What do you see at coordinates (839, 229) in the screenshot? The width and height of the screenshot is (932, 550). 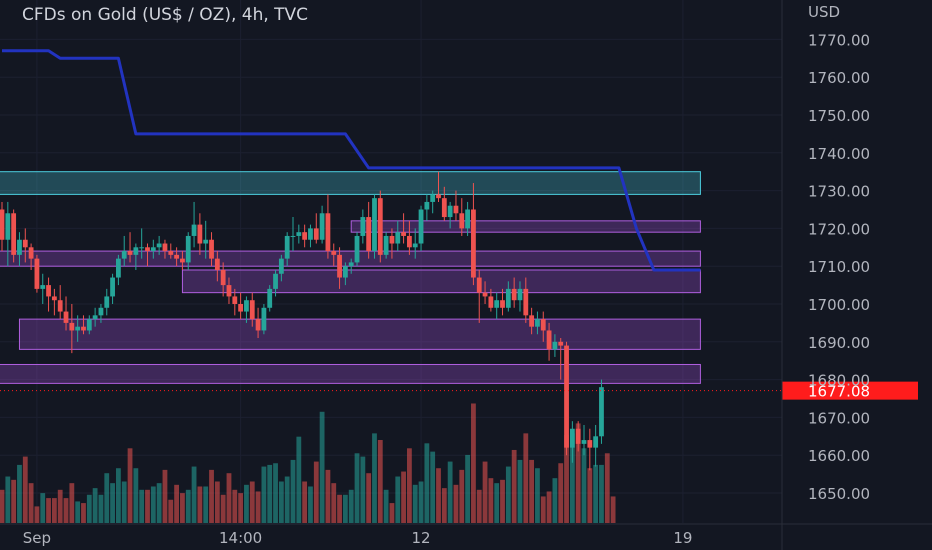 I see `price-tick-label: 1720.00` at bounding box center [839, 229].